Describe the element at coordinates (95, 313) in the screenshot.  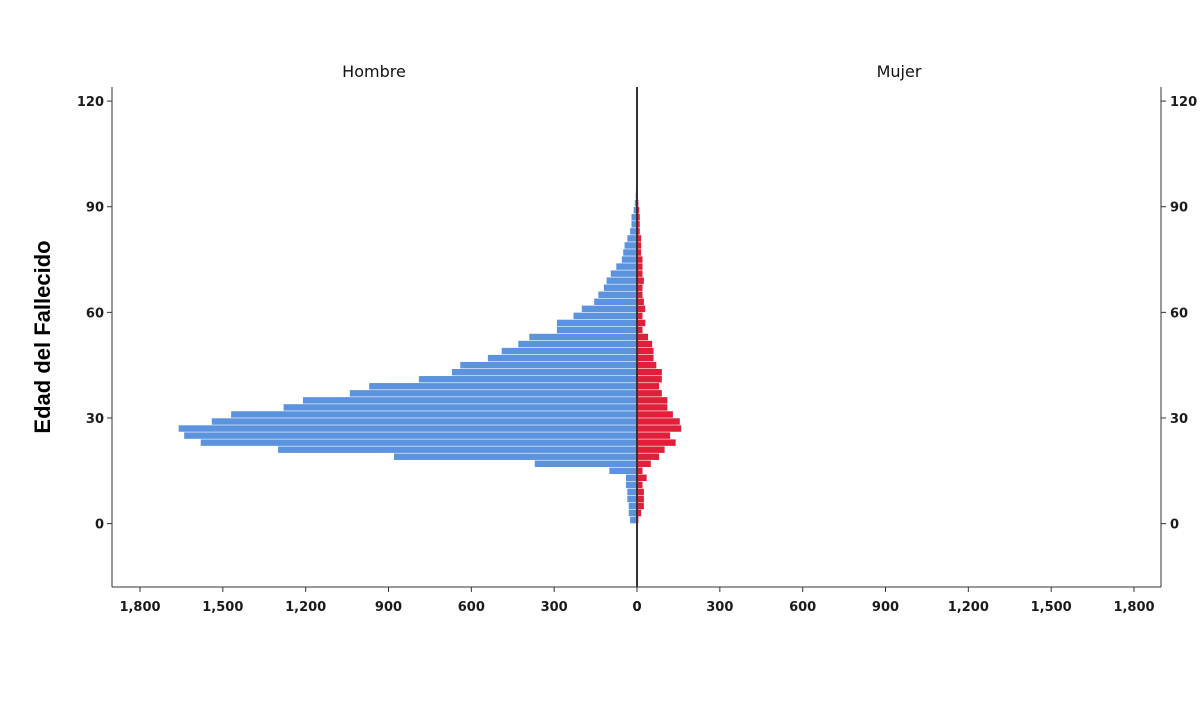
I see `y-tick-label-left: 60` at that location.